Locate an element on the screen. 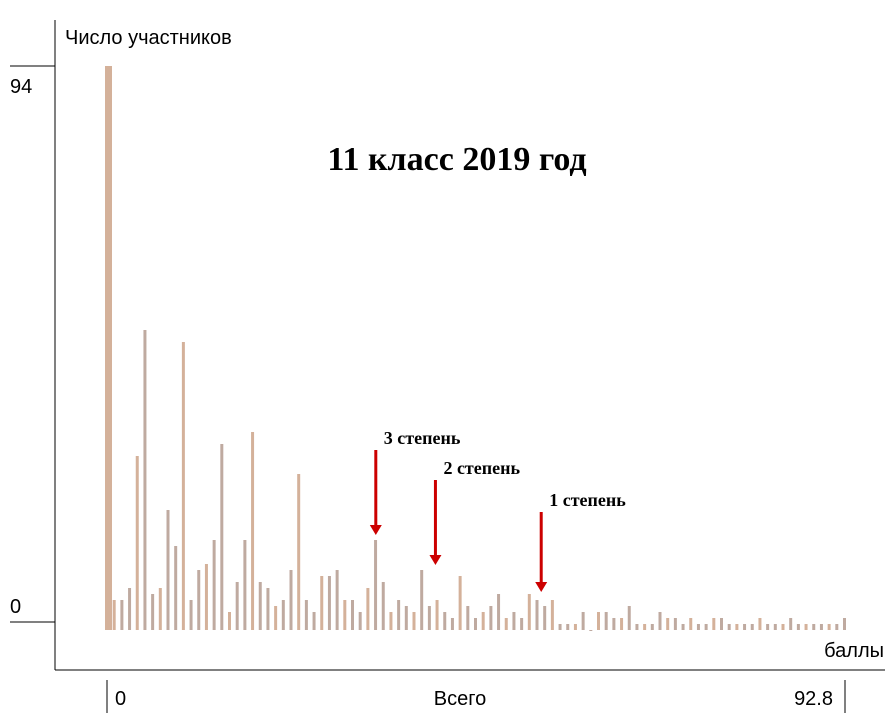 This screenshot has width=890, height=718. y-tick-label-max: 94 is located at coordinates (21, 87).